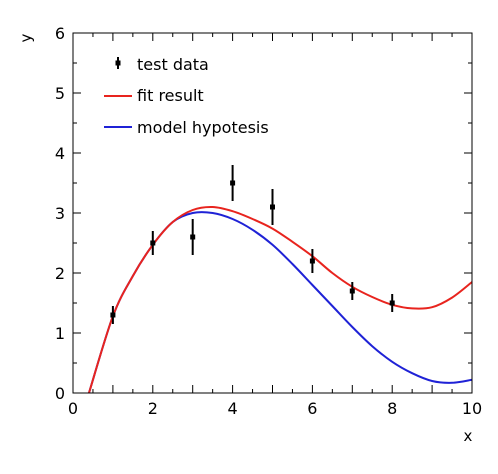  Describe the element at coordinates (60, 213) in the screenshot. I see `y-tick-label: 3` at that location.